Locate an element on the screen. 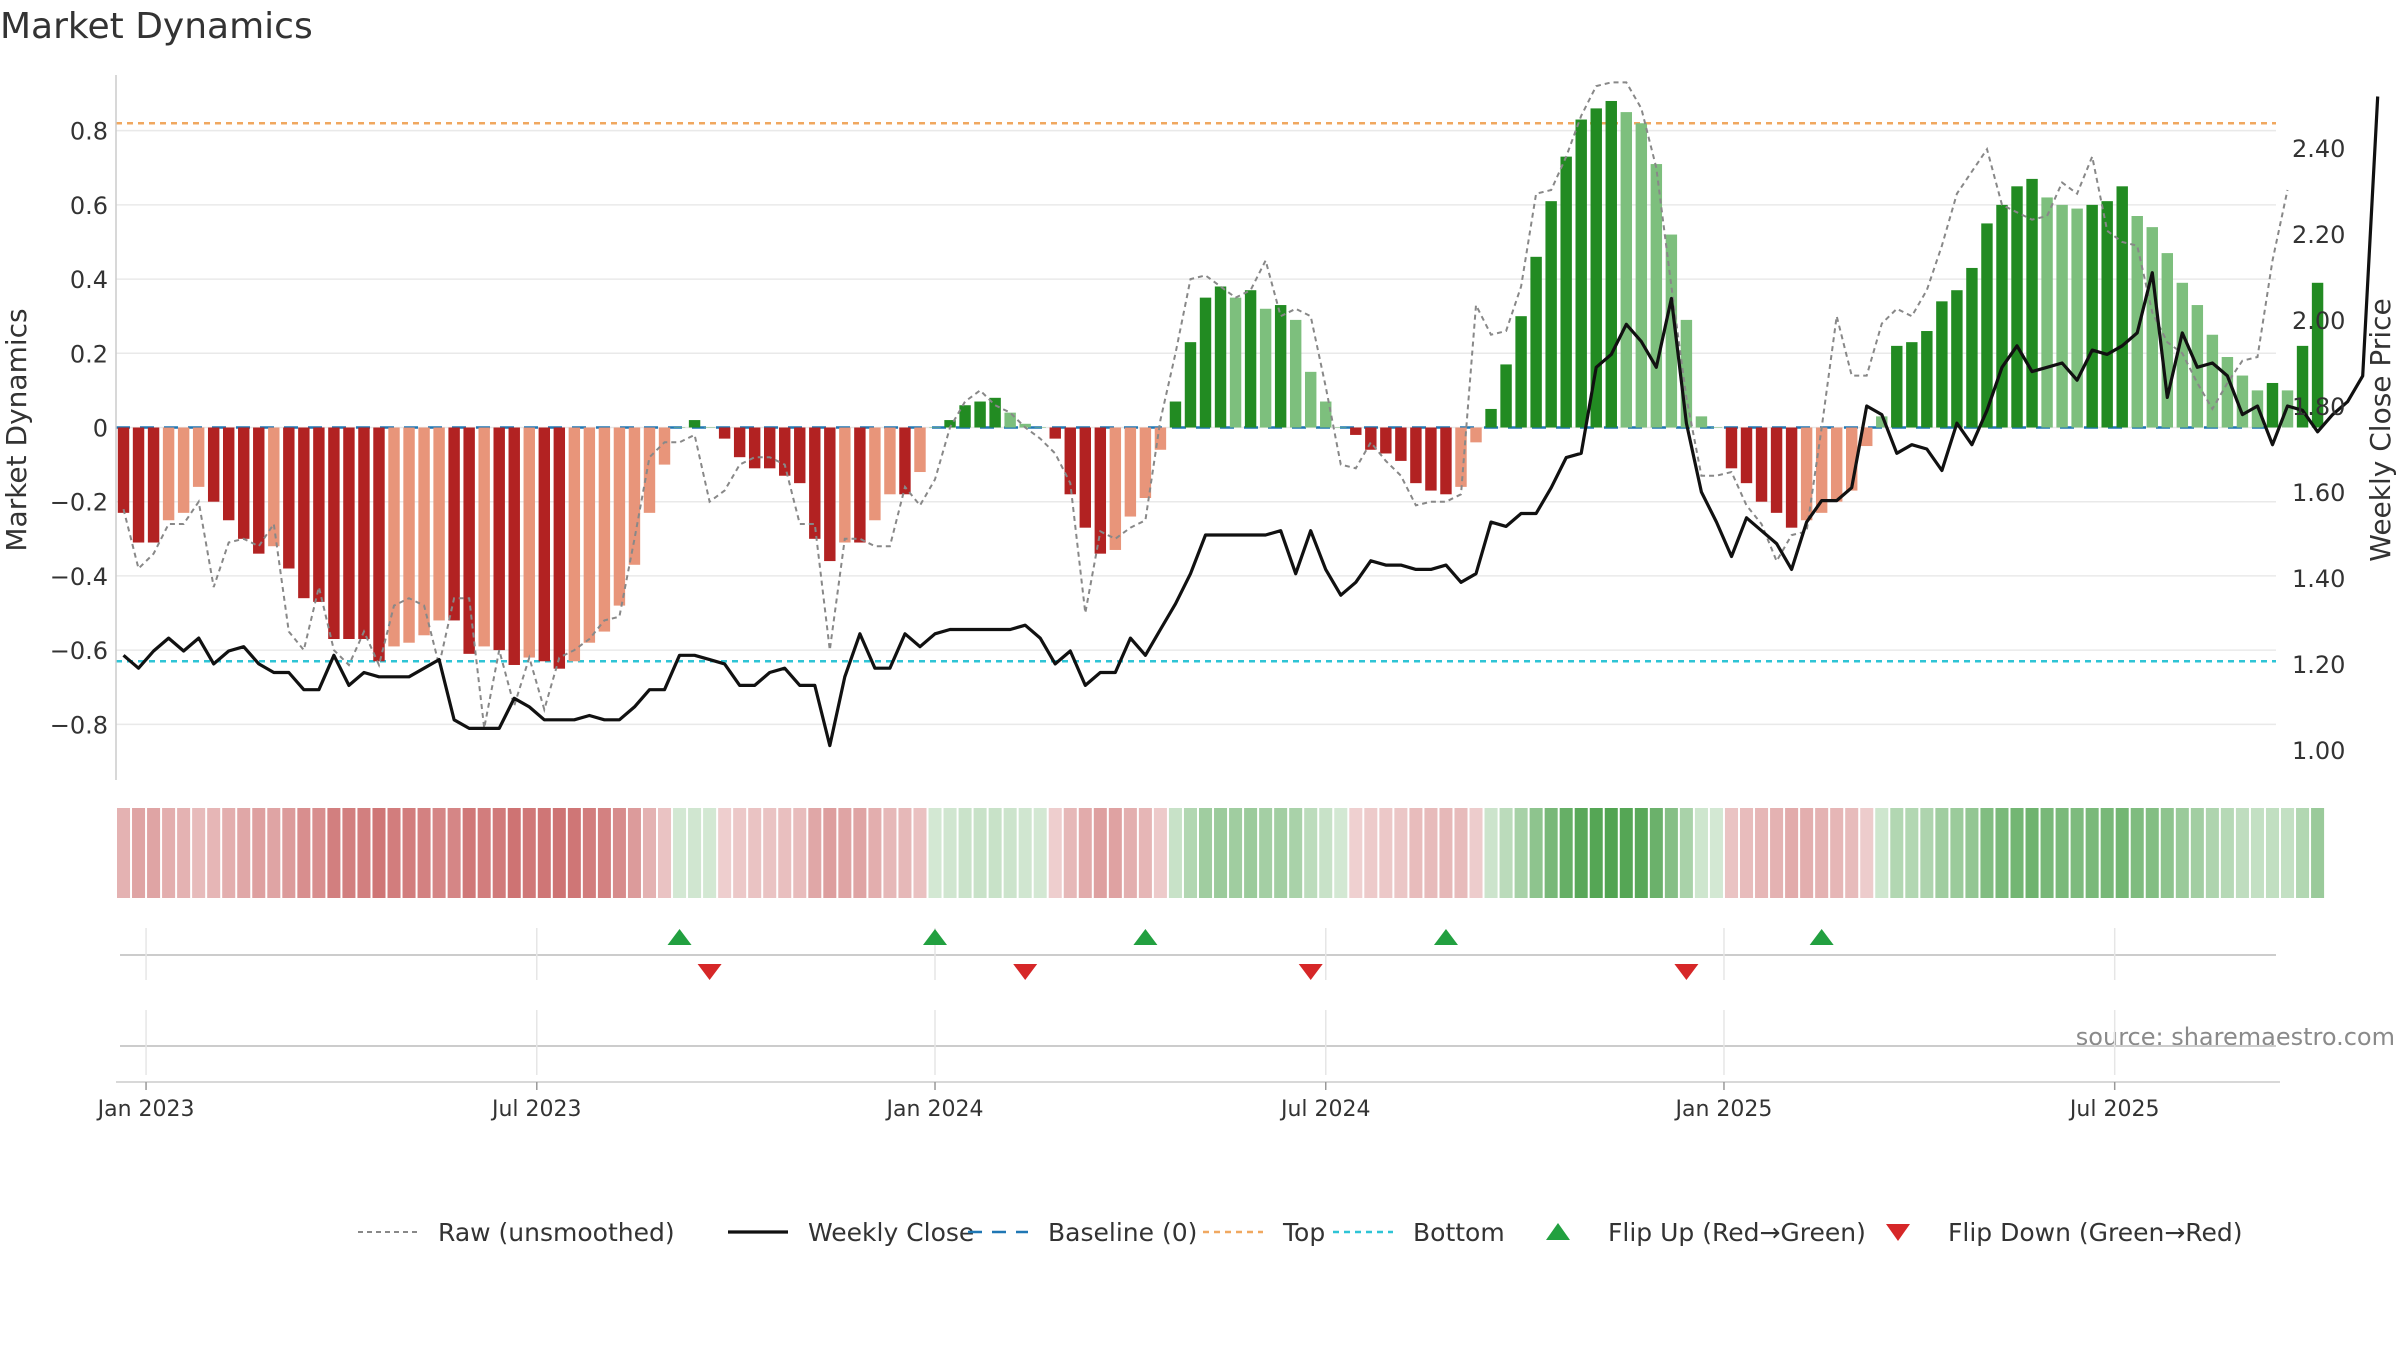 This screenshot has width=2400, height=1350. legend-item-flipdown: Flip Down (Green→Red) is located at coordinates (2064, 1232).